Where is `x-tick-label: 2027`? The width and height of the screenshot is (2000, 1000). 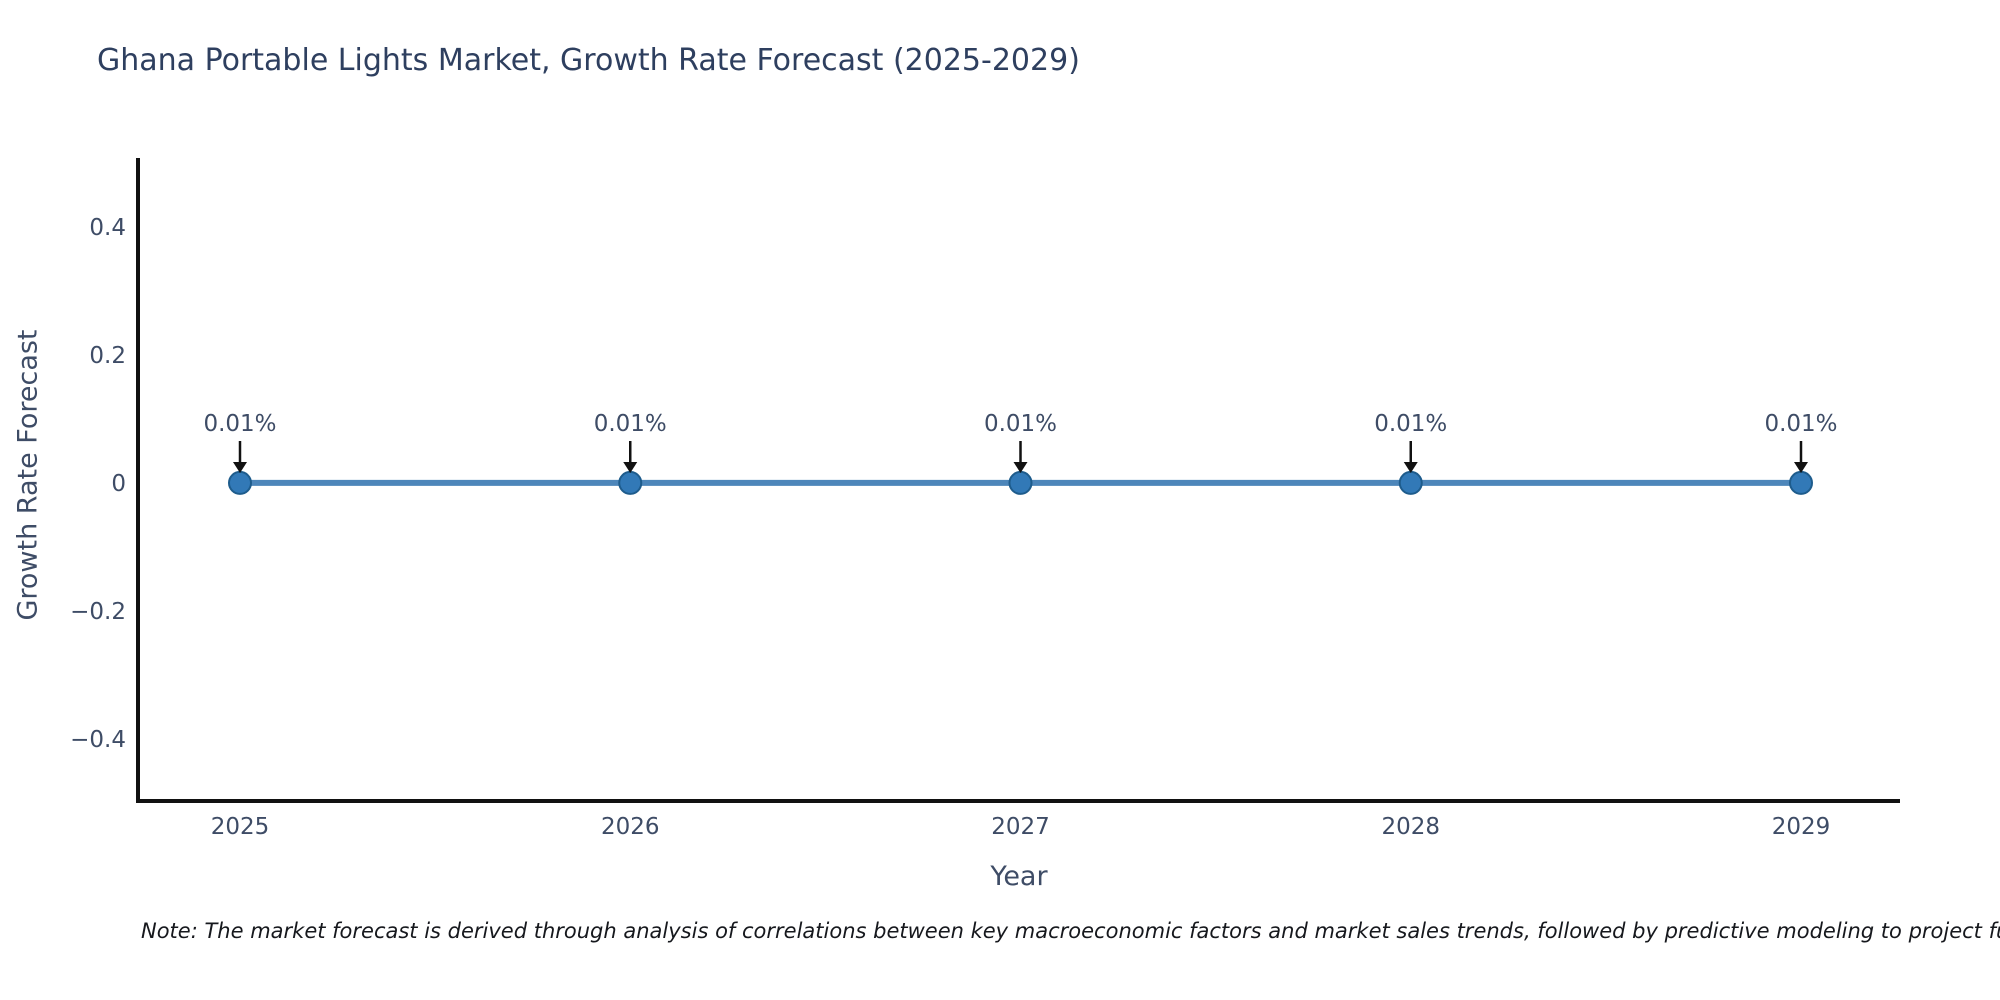
x-tick-label: 2027 is located at coordinates (1020, 827).